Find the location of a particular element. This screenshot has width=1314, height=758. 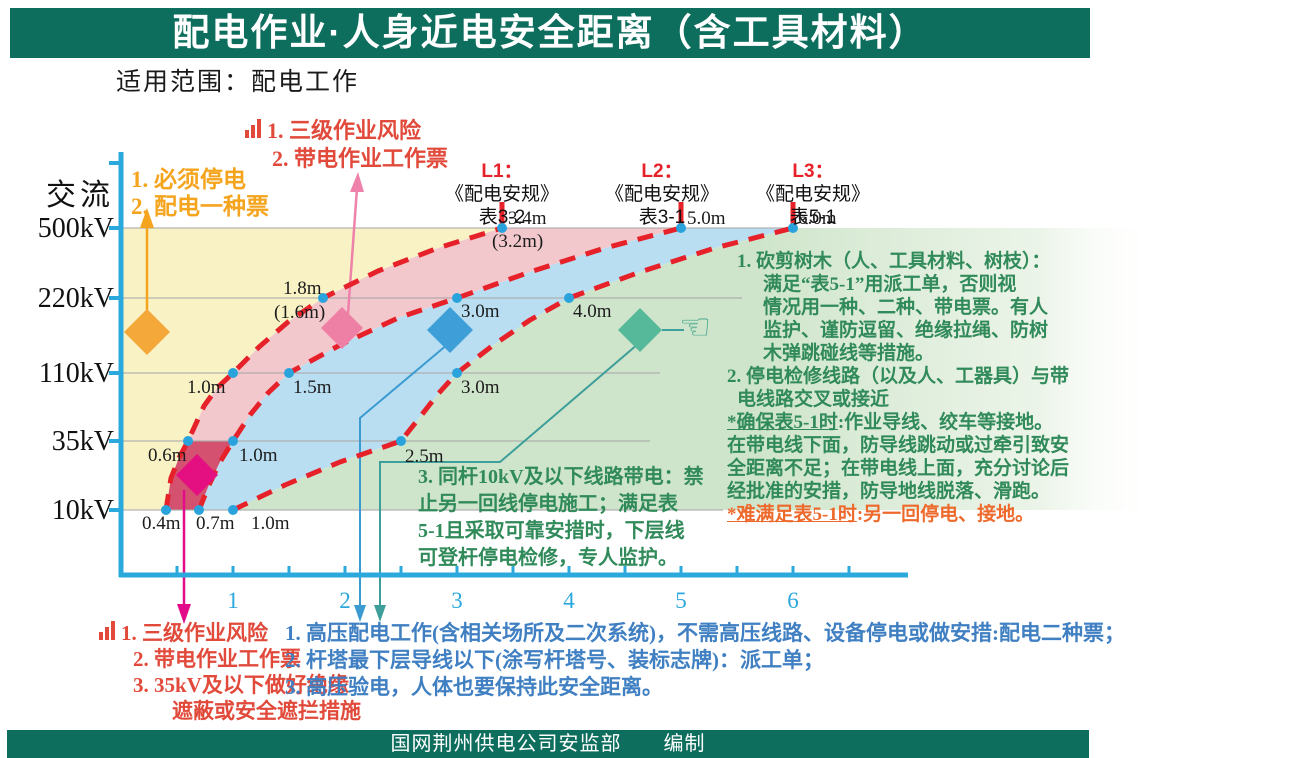

green-diamond-marker is located at coordinates (640, 330).